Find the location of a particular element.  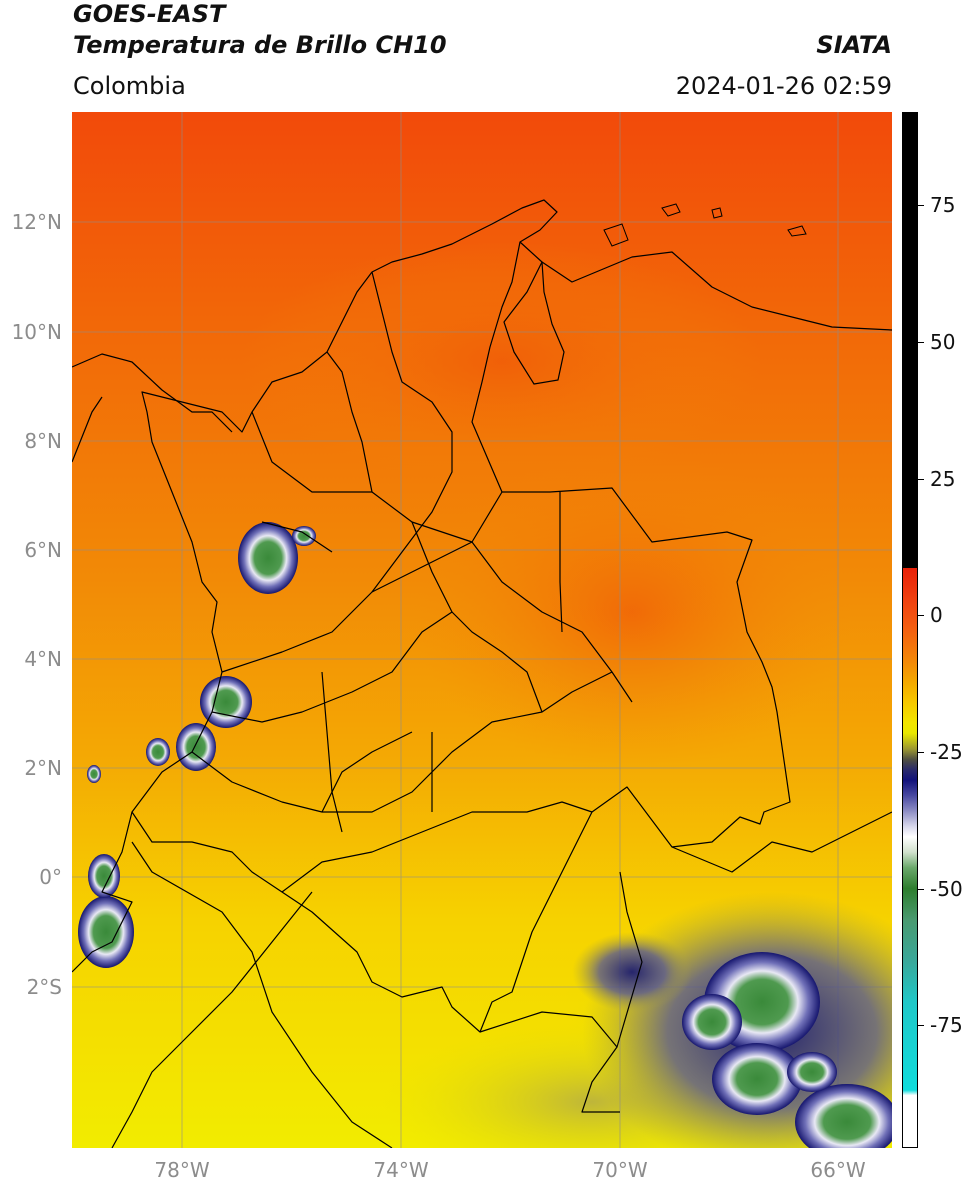

title-product: Temperatura de Brillo CH10 is located at coordinates (260, 45).